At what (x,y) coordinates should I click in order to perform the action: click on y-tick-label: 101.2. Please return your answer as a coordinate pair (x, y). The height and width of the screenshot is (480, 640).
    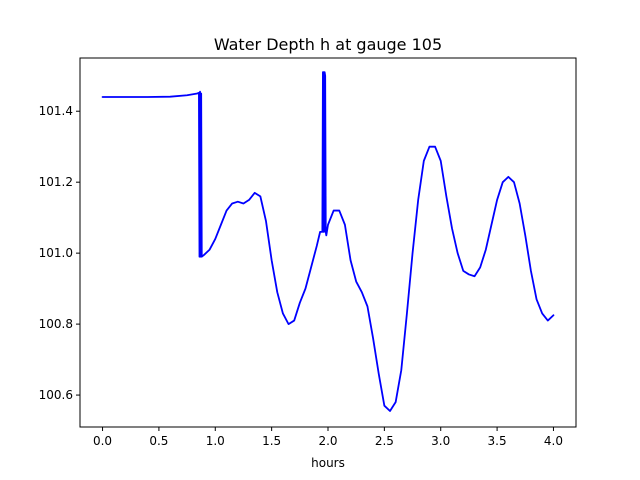
    Looking at the image, I should click on (56, 182).